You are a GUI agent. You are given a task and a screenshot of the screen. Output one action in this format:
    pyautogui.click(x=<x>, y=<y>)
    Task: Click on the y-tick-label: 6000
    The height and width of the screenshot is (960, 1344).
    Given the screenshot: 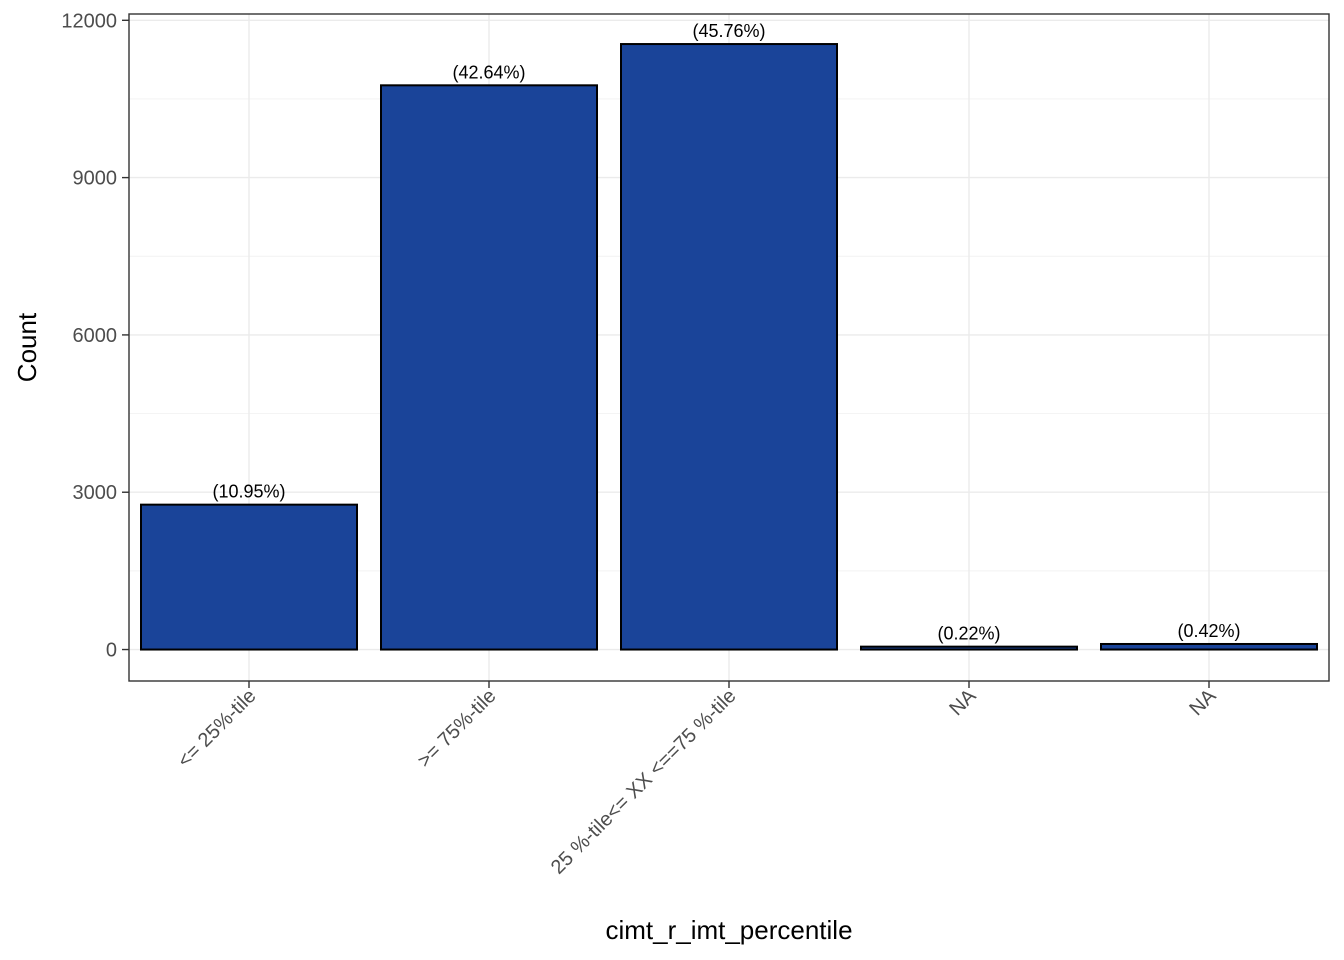 What is the action you would take?
    pyautogui.click(x=95, y=336)
    